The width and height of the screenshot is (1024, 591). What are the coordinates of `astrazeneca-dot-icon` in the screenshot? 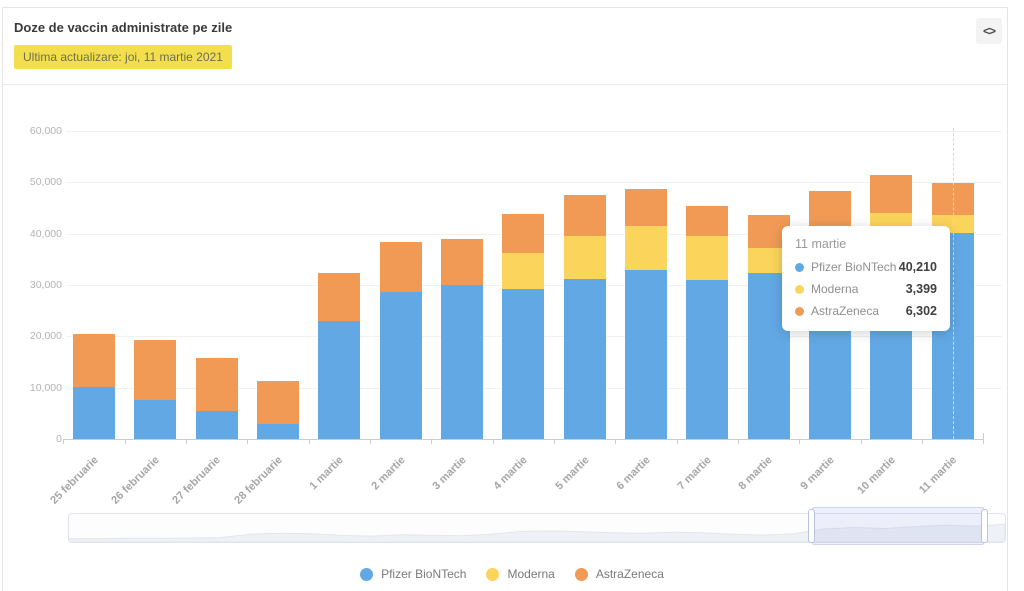 It's located at (799, 311).